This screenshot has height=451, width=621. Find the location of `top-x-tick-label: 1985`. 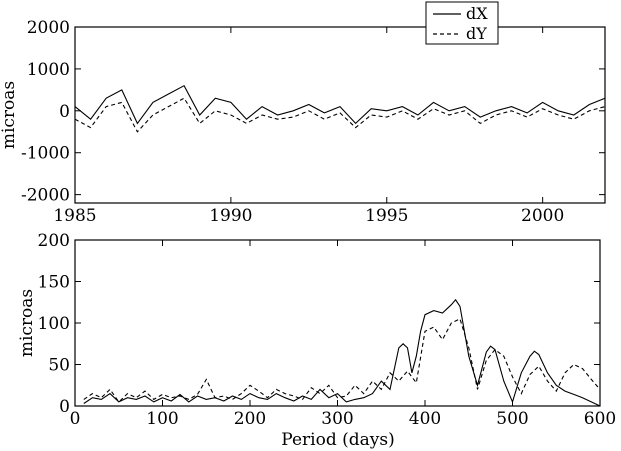

top-x-tick-label: 1985 is located at coordinates (74, 216).